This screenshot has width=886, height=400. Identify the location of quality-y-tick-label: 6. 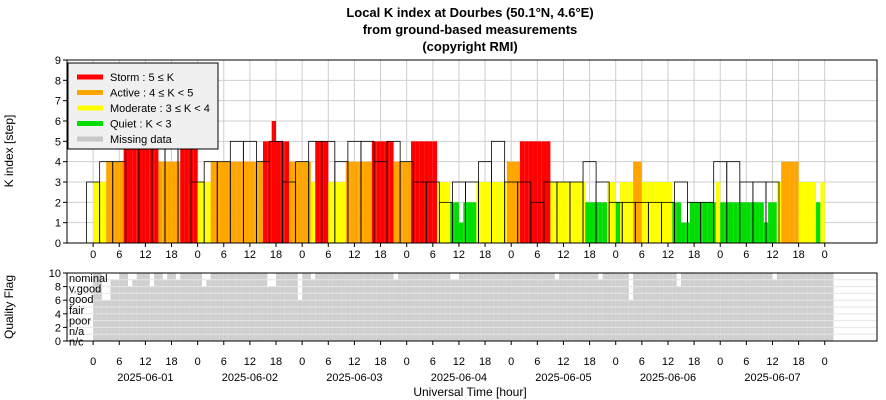
(58, 301).